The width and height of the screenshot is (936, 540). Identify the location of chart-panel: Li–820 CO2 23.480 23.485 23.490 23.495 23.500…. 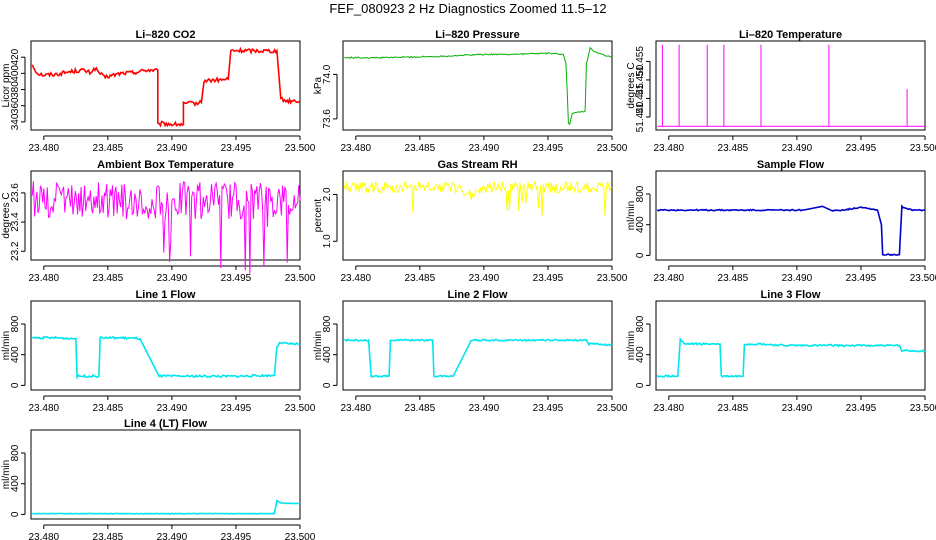
(158, 91).